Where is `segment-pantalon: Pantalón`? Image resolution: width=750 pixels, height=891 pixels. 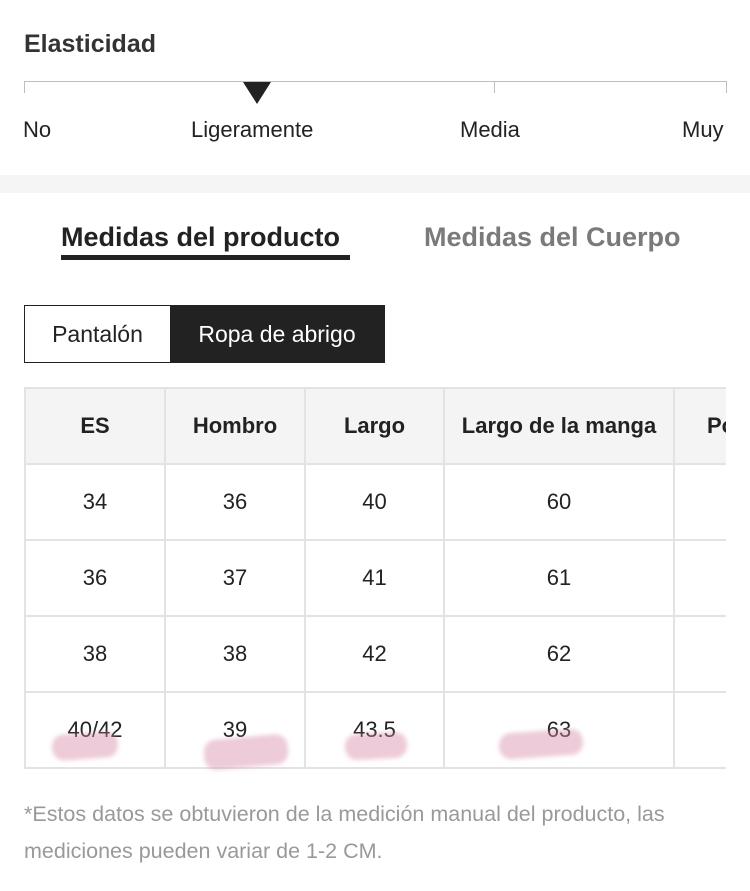
segment-pantalon: Pantalón is located at coordinates (97, 334).